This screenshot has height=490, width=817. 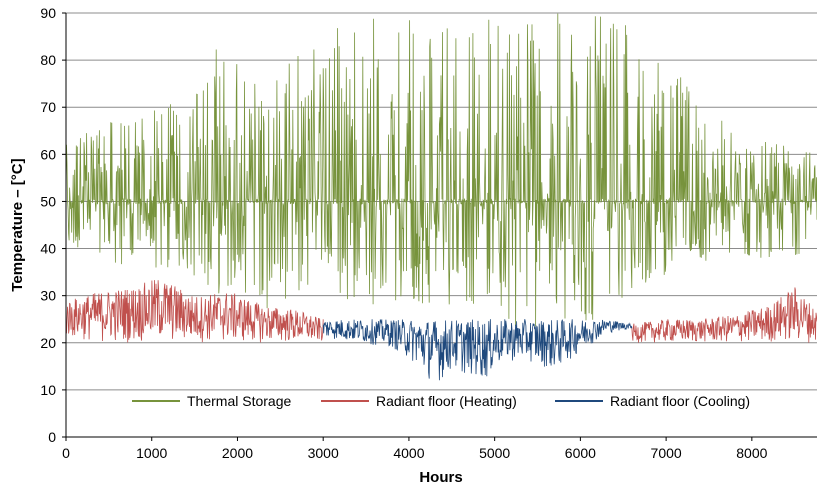 What do you see at coordinates (48, 13) in the screenshot?
I see `y-tick-label: 90` at bounding box center [48, 13].